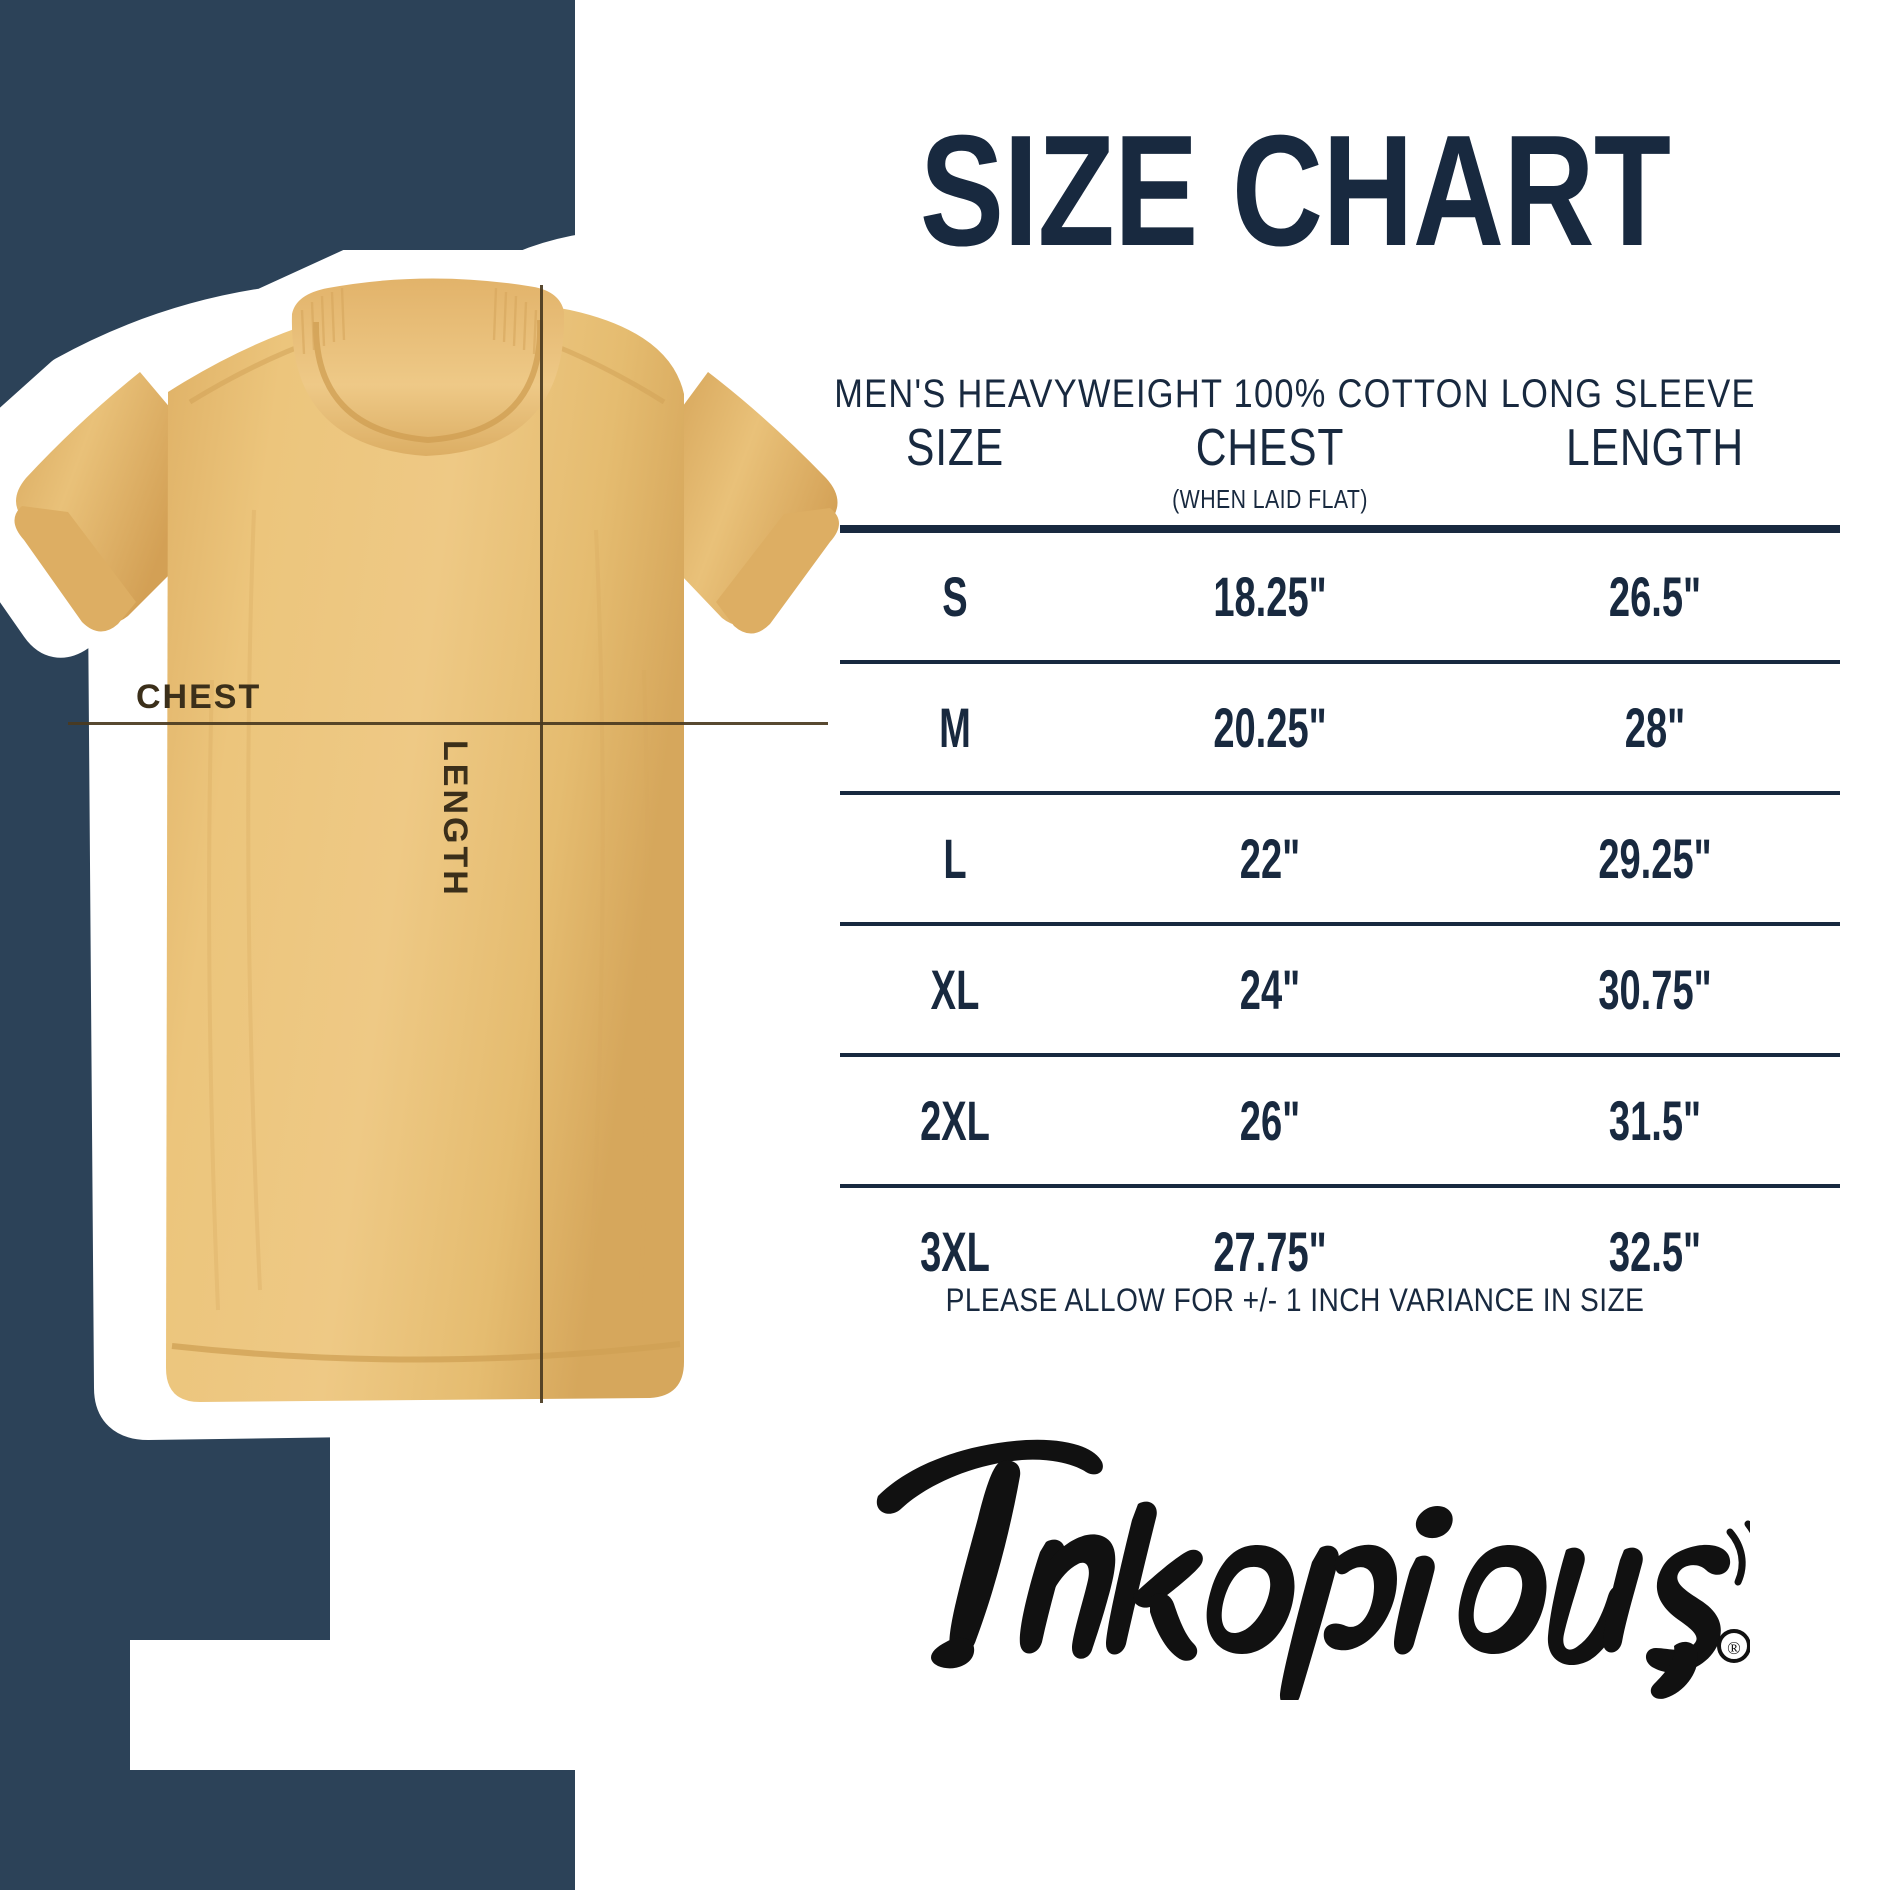 Image resolution: width=1890 pixels, height=1890 pixels. Describe the element at coordinates (1655, 596) in the screenshot. I see `cell-length: 26.5"` at that location.